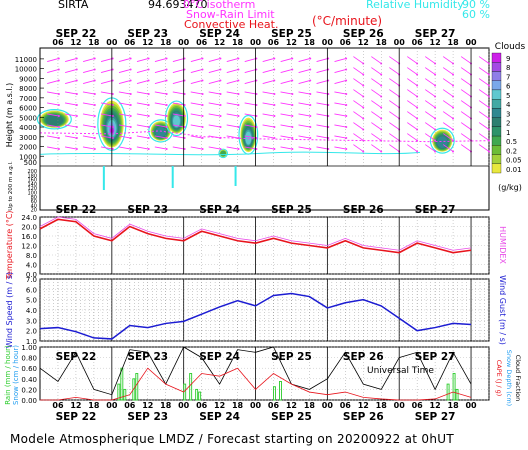  I want to click on snow-depth-axis-title: Snow Depth (cm), so click(509, 378).